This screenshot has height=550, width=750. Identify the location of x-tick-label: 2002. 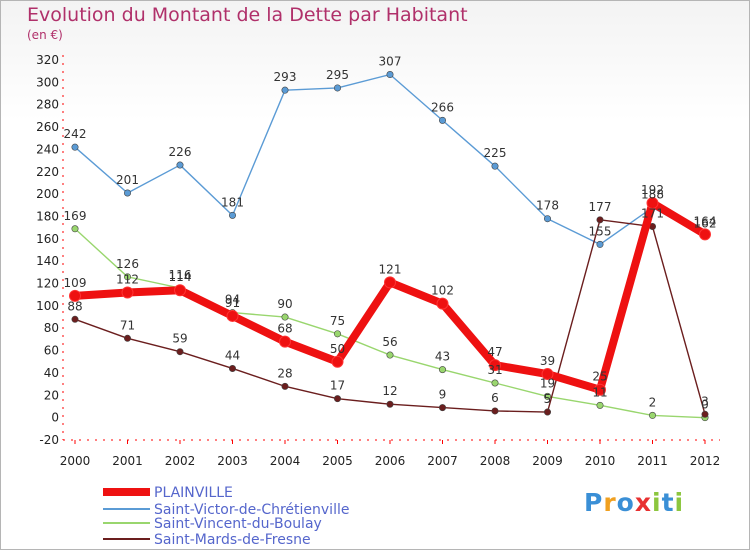
(180, 461).